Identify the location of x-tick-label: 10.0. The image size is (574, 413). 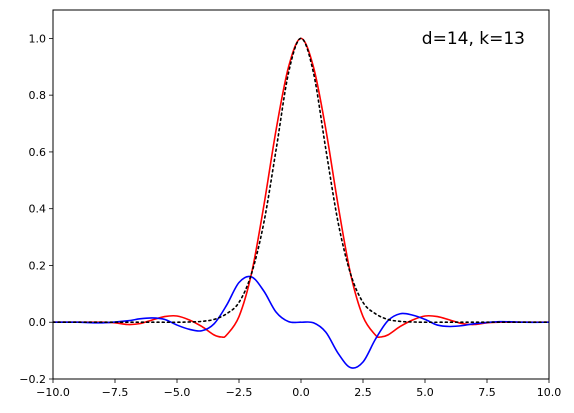
(549, 392).